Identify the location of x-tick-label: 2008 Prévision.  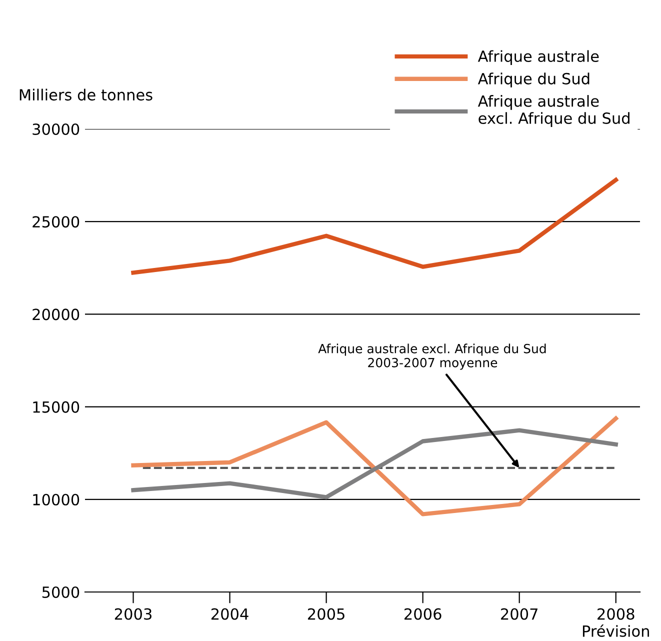
(615, 622).